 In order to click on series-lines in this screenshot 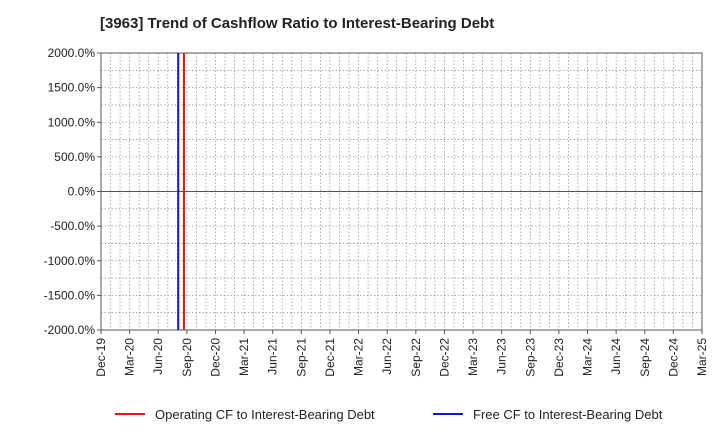, I will do `click(181, 191)`.